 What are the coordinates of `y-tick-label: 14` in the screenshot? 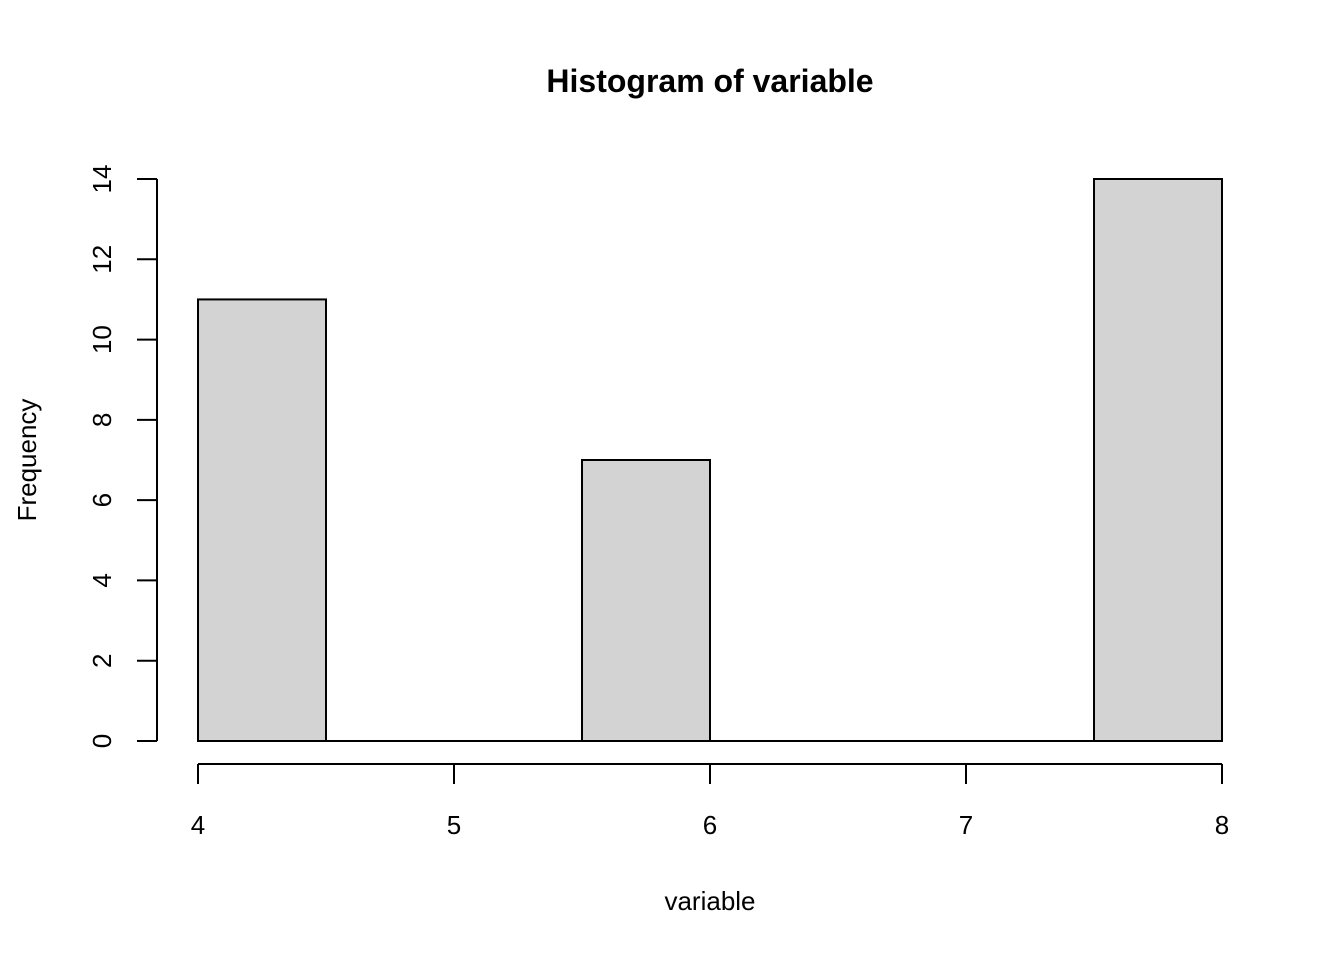 It's located at (102, 179).